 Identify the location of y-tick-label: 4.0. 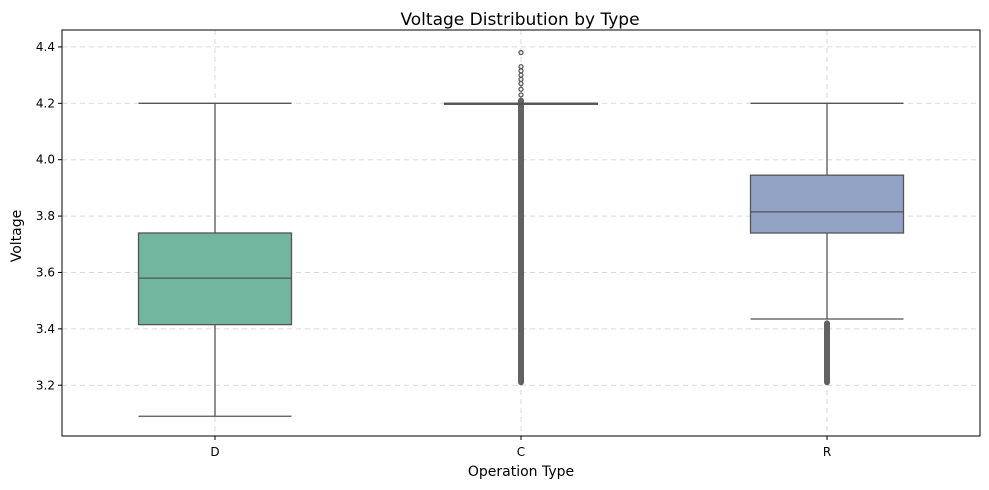
(45, 160).